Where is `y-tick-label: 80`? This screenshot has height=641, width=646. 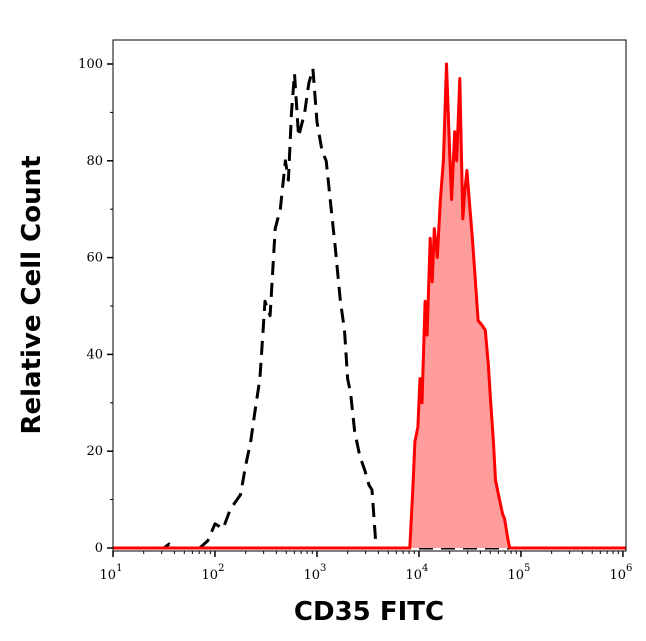 y-tick-label: 80 is located at coordinates (94, 161).